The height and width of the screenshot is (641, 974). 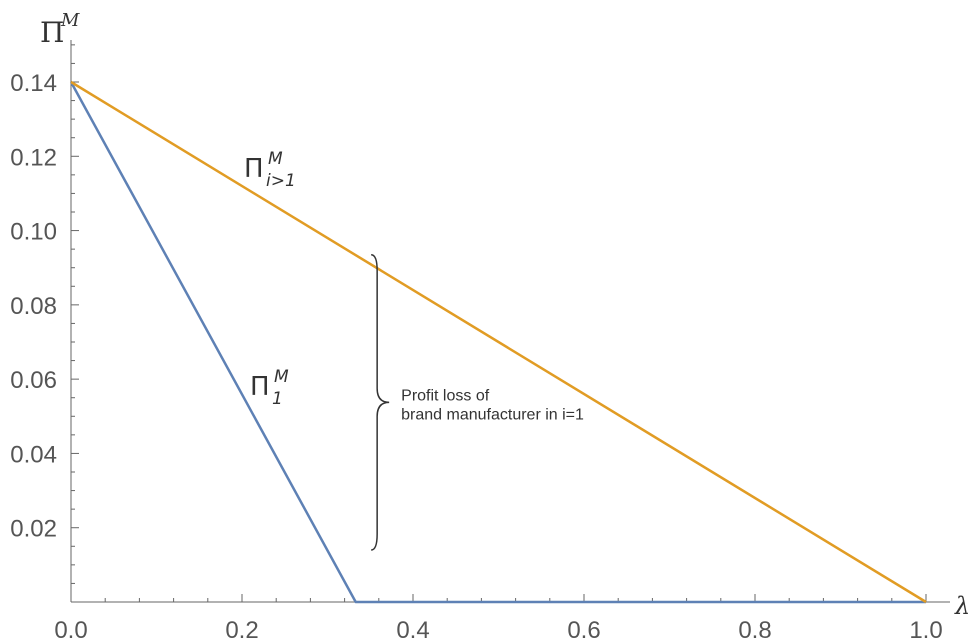 What do you see at coordinates (380, 402) in the screenshot?
I see `curly-brace` at bounding box center [380, 402].